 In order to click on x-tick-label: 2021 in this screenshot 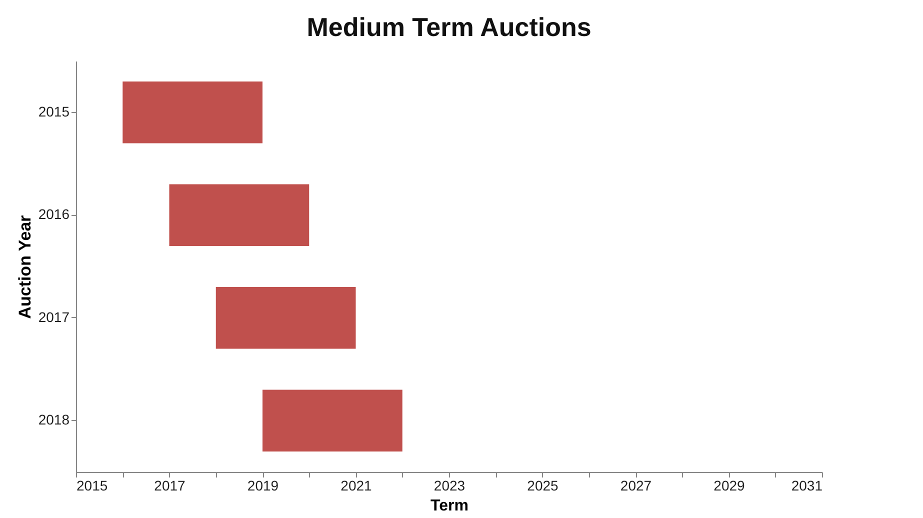, I will do `click(356, 486)`.